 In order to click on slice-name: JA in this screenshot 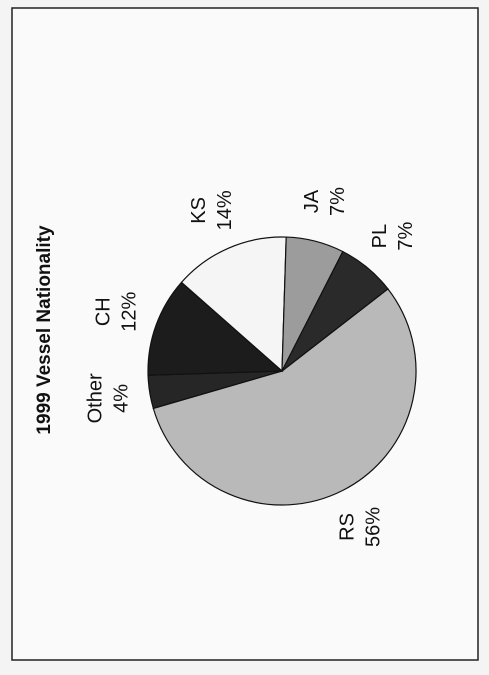, I will do `click(312, 201)`.